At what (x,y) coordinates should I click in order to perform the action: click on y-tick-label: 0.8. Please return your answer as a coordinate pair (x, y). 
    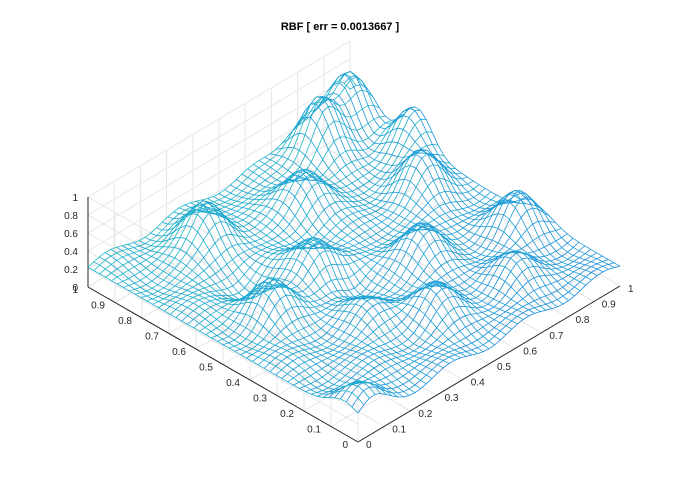
    Looking at the image, I should click on (125, 321).